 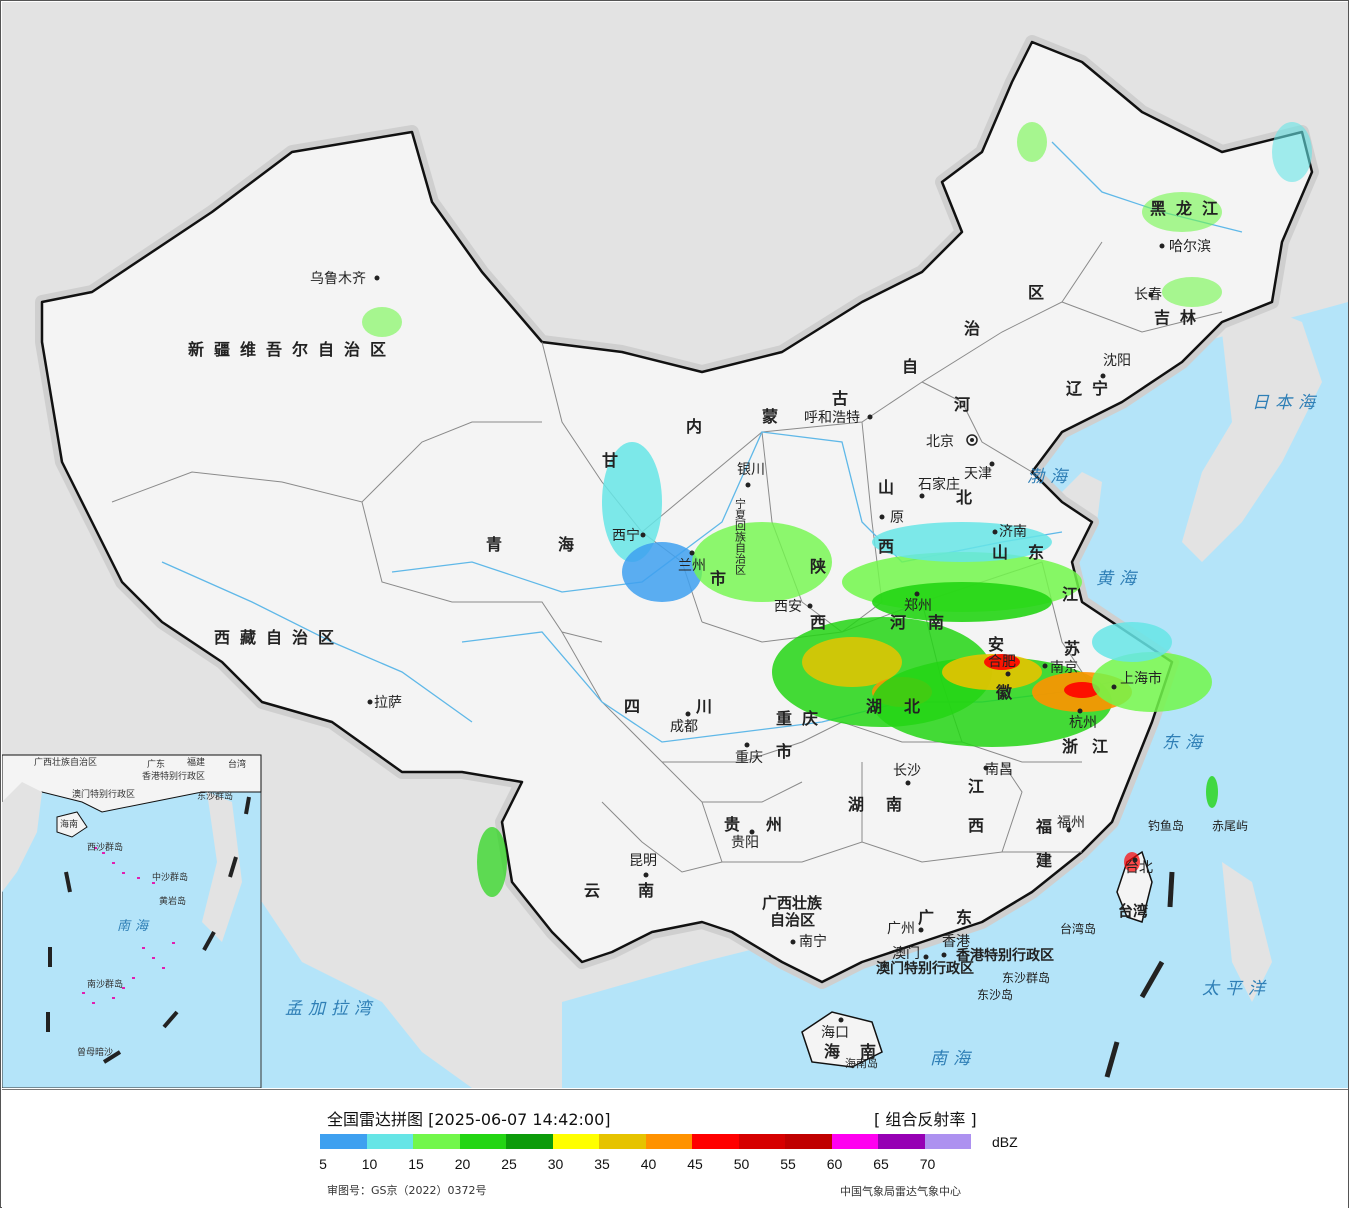 What do you see at coordinates (903, 622) in the screenshot?
I see `province-henan-1: 河` at bounding box center [903, 622].